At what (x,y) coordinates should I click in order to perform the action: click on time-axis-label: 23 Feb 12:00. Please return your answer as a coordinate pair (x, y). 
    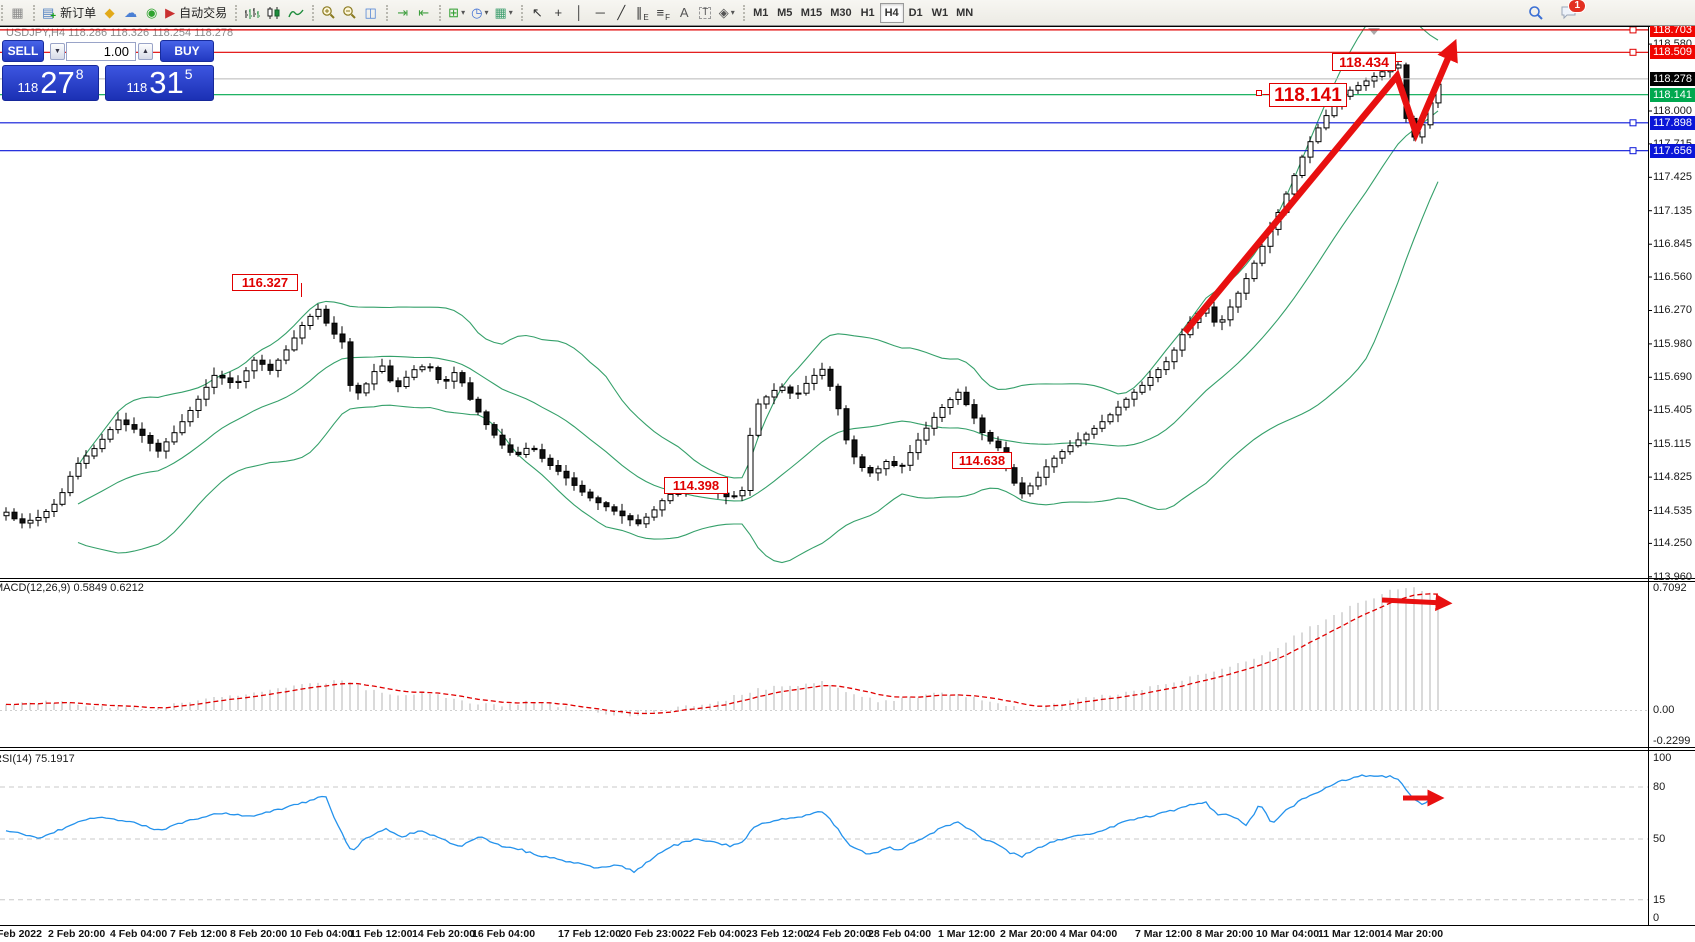
    Looking at the image, I should click on (778, 934).